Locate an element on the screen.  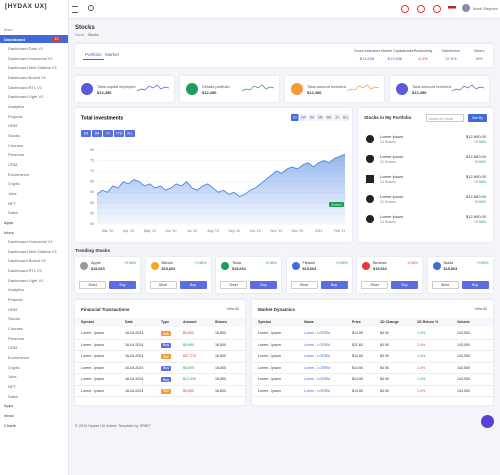
search-input: Search by Stock is located at coordinates (445, 118).